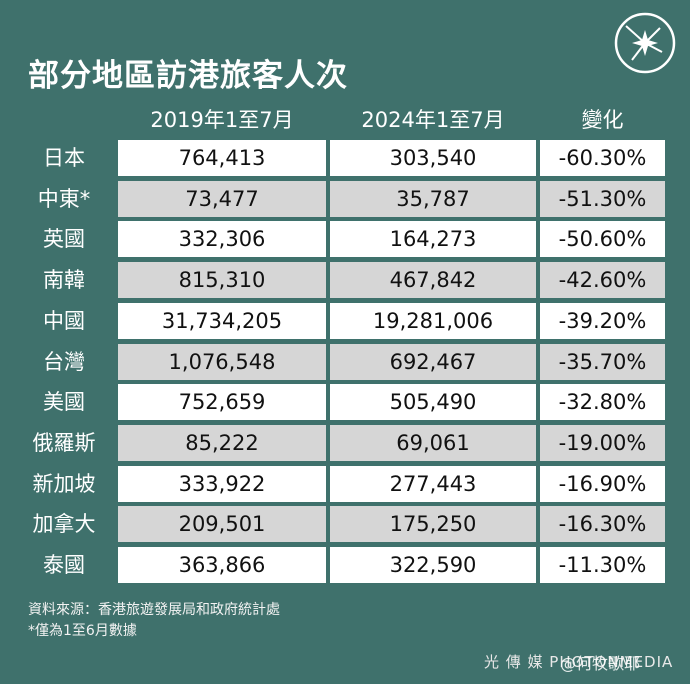  I want to click on row-label: 日本, so click(64, 158).